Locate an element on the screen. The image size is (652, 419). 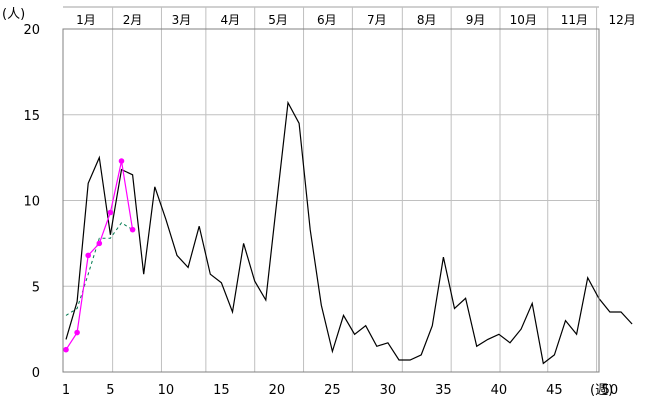
x-tick-label: 30 is located at coordinates (388, 390).